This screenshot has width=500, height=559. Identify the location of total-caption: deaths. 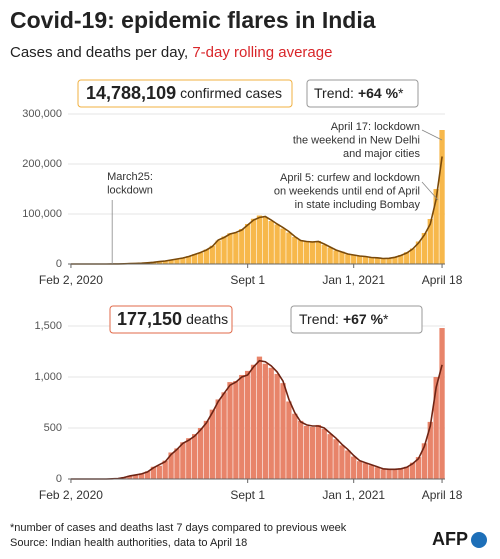
(207, 319).